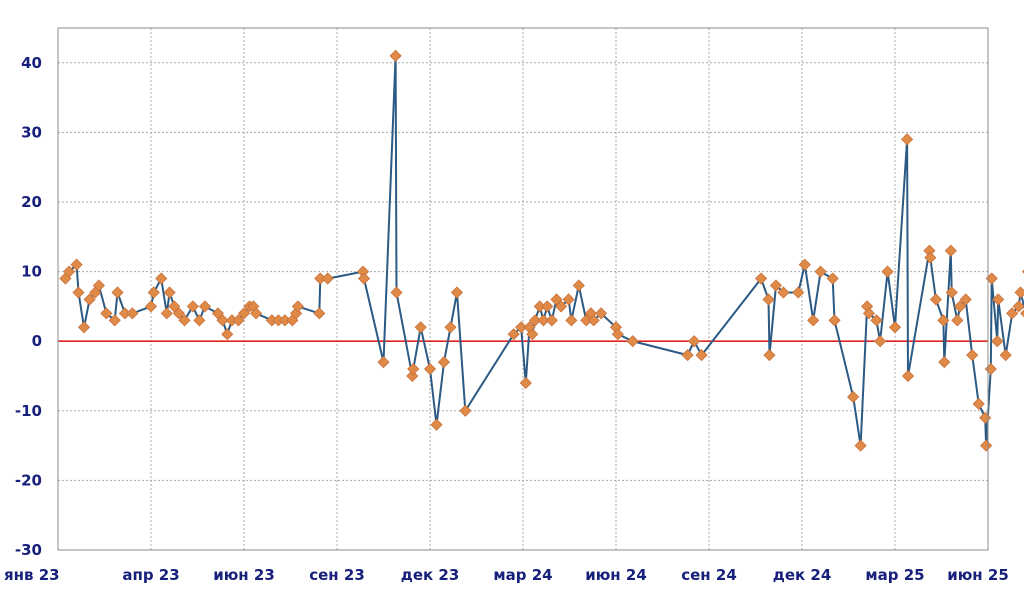 The width and height of the screenshot is (1024, 608). I want to click on y-tick-label: -10, so click(28, 411).